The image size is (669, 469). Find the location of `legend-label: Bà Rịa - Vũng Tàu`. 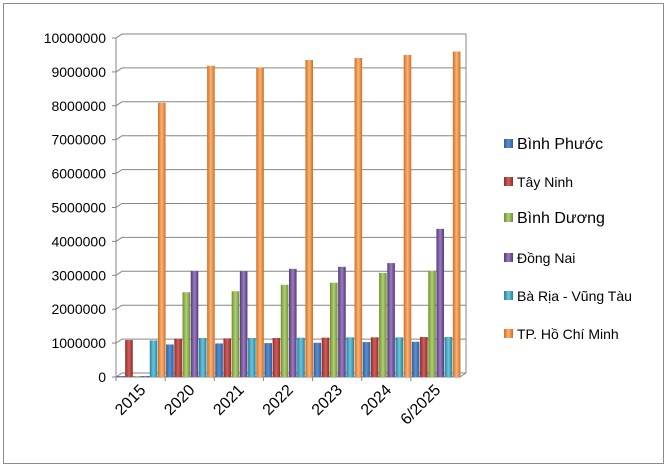

legend-label: Bà Rịa - Vũng Tàu is located at coordinates (574, 296).